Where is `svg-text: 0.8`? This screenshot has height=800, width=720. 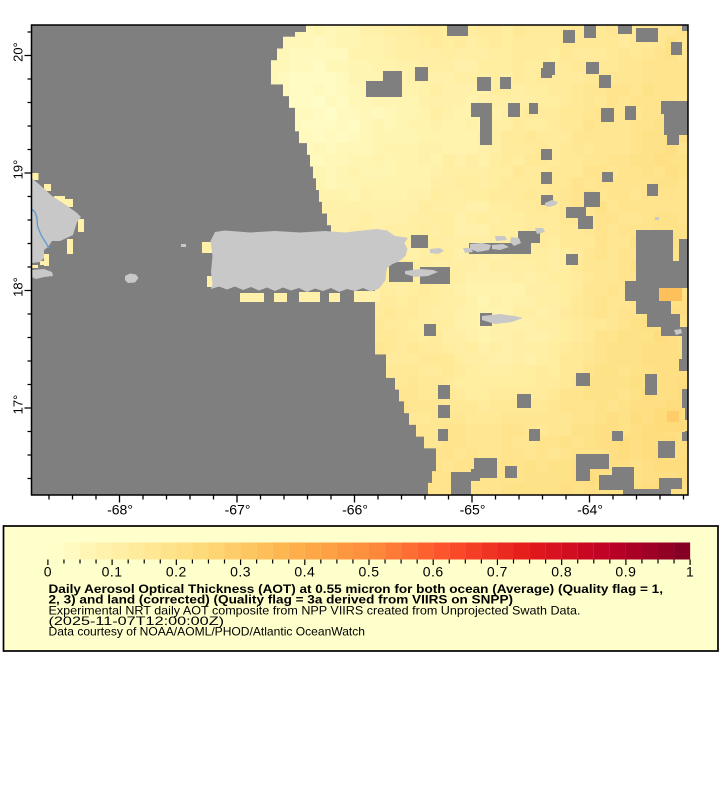
svg-text: 0.8 is located at coordinates (561, 572).